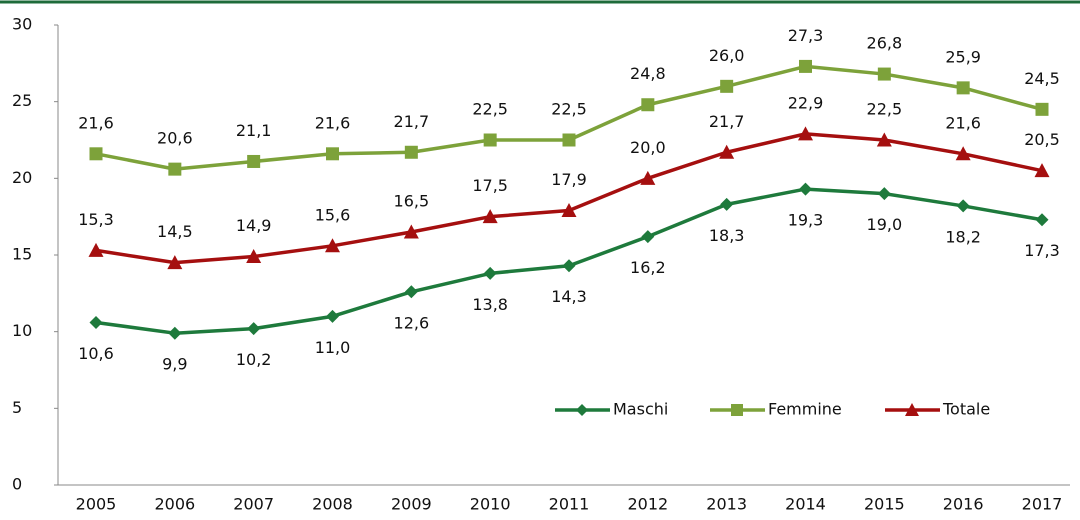  Describe the element at coordinates (640, 409) in the screenshot. I see `legend-label: Maschi` at that location.